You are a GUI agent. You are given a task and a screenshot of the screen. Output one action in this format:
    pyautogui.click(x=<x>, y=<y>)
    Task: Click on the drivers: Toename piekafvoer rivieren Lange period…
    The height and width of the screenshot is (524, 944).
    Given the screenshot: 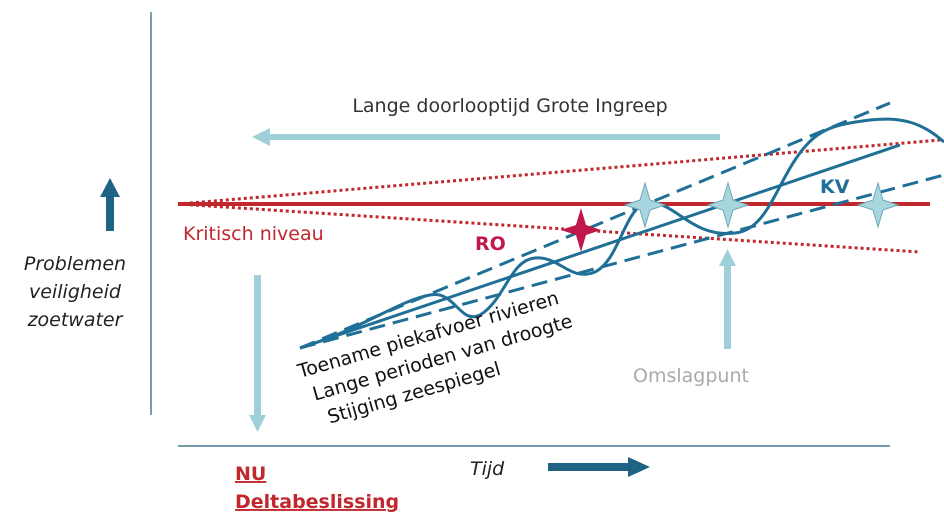 What is the action you would take?
    pyautogui.click(x=434, y=357)
    